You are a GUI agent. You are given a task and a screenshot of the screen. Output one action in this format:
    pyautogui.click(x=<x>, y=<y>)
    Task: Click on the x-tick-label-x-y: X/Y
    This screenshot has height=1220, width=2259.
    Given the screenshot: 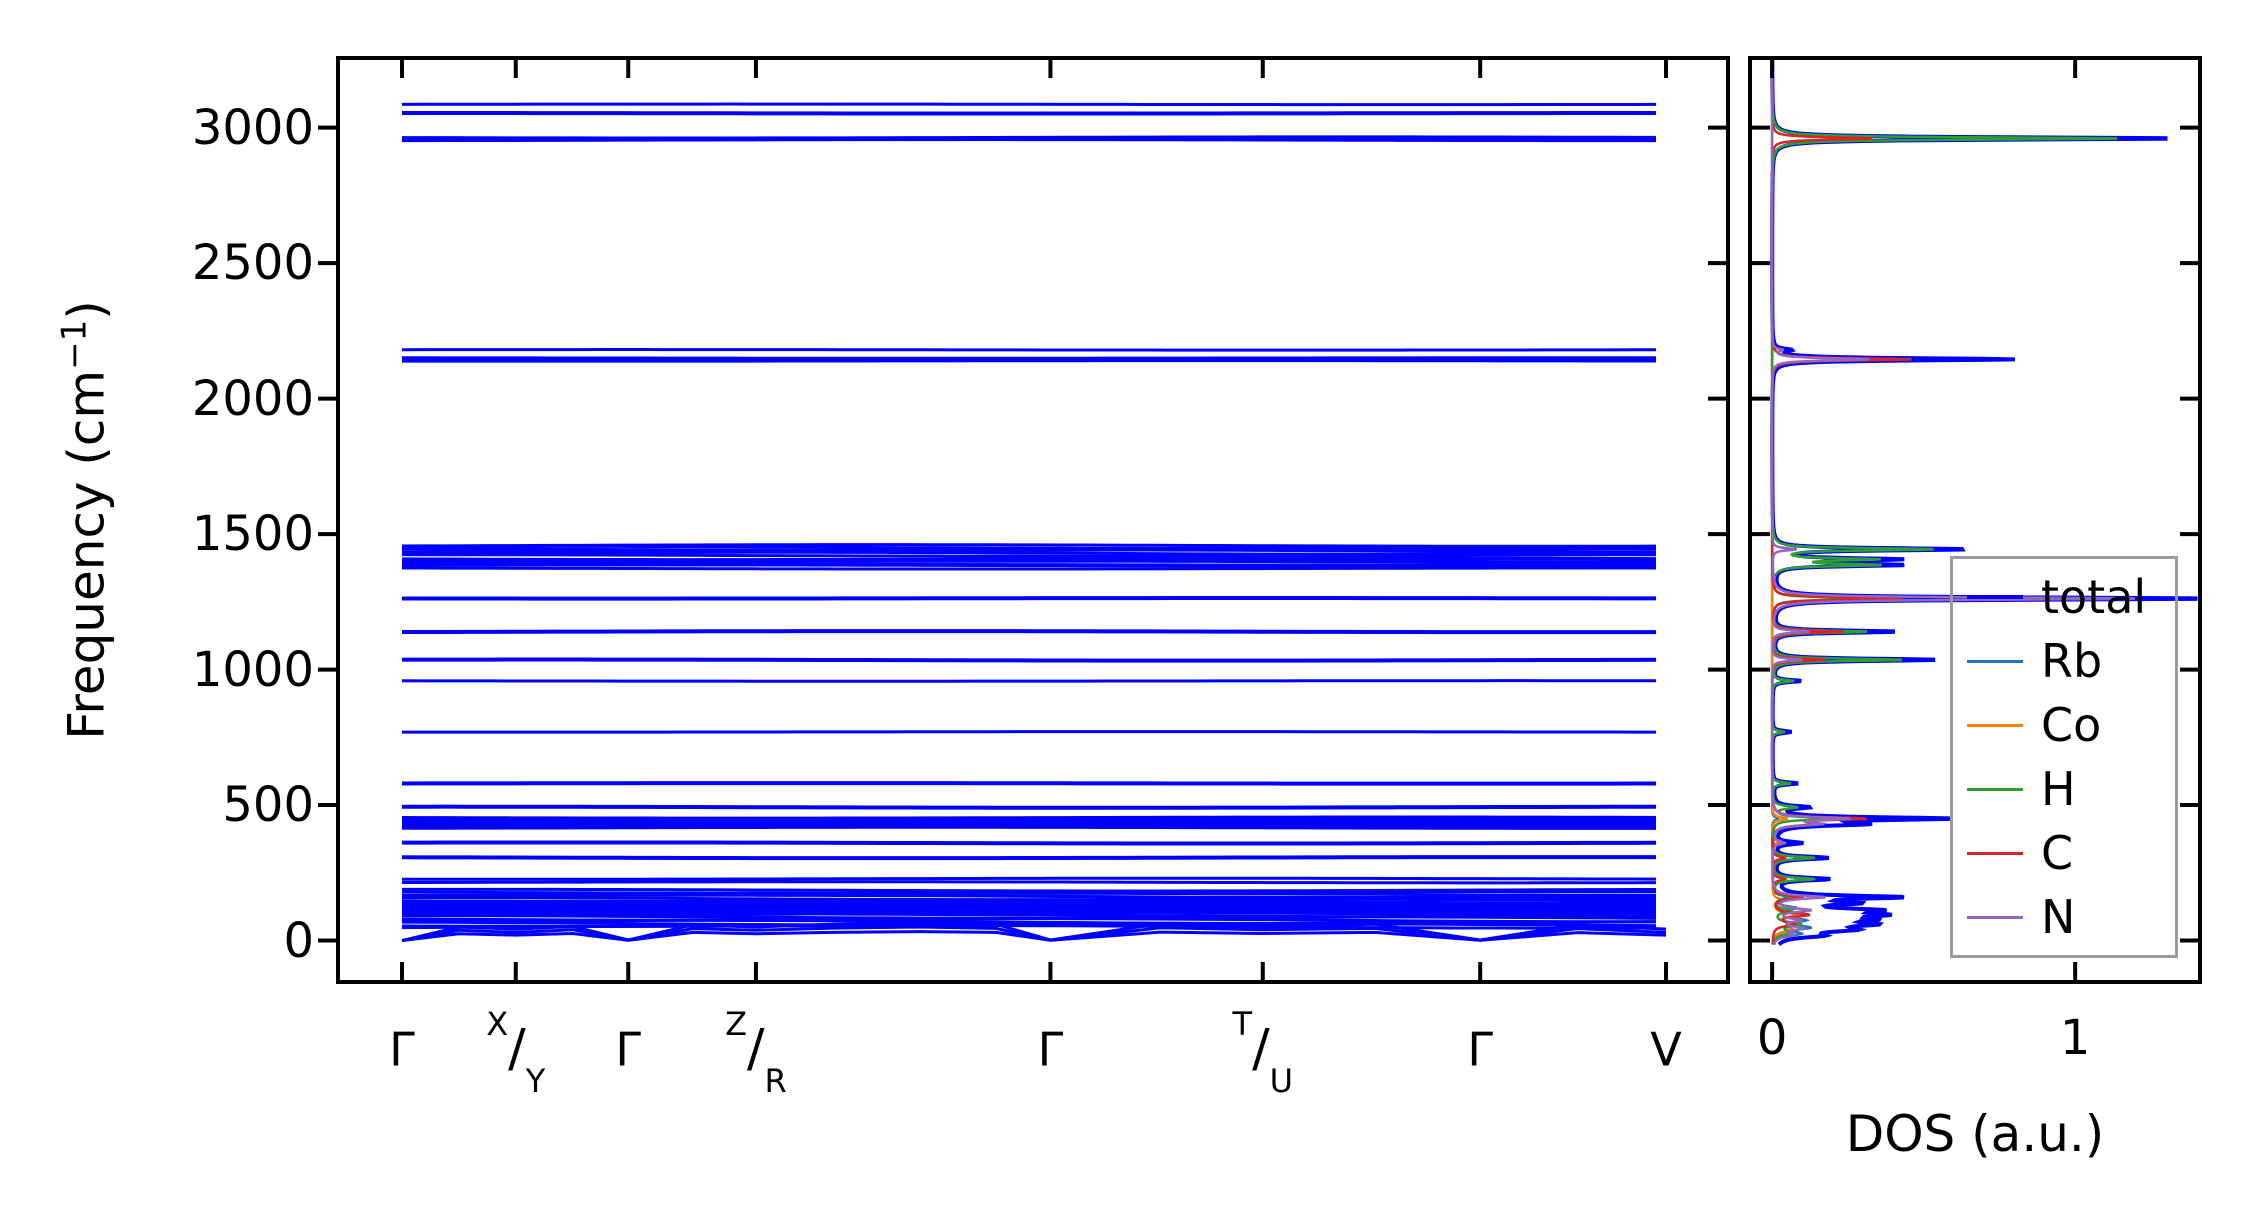 What is the action you would take?
    pyautogui.click(x=516, y=1052)
    